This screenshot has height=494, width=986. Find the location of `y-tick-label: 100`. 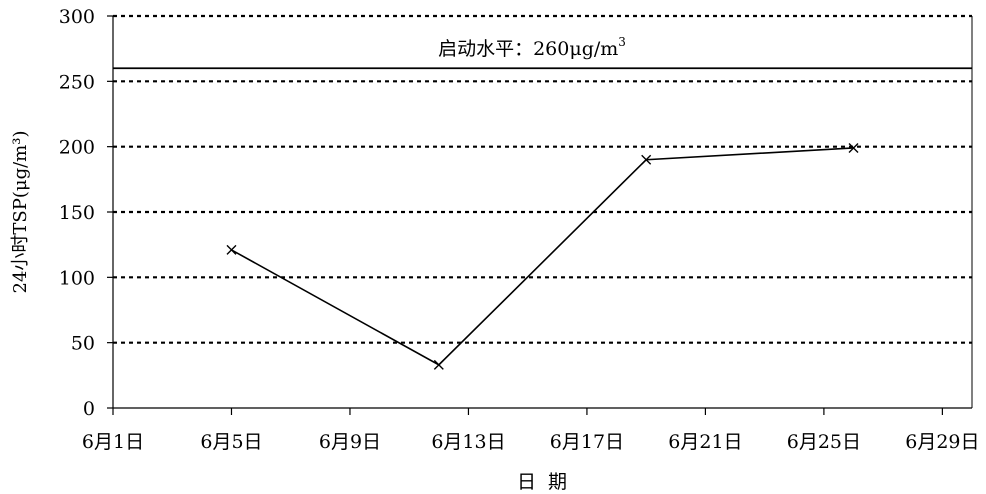

y-tick-label: 100 is located at coordinates (77, 278).